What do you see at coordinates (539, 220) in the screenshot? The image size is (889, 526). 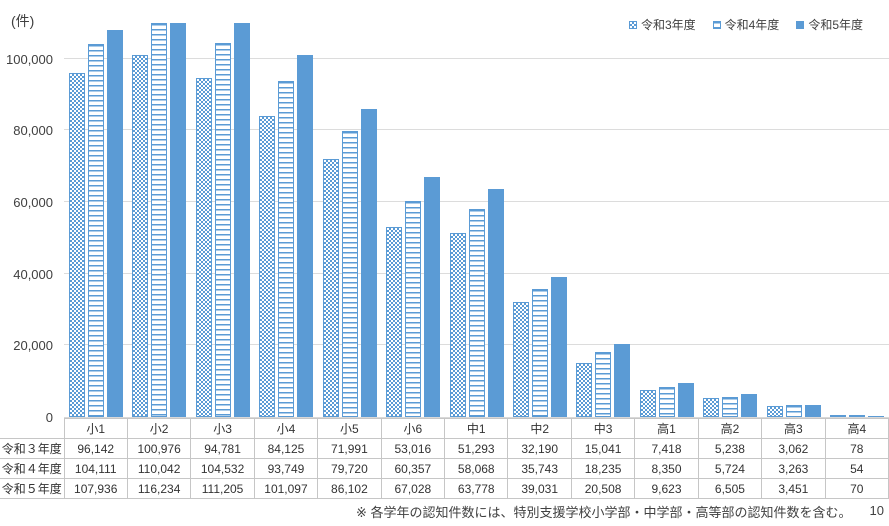 I see `bar-group-中2` at bounding box center [539, 220].